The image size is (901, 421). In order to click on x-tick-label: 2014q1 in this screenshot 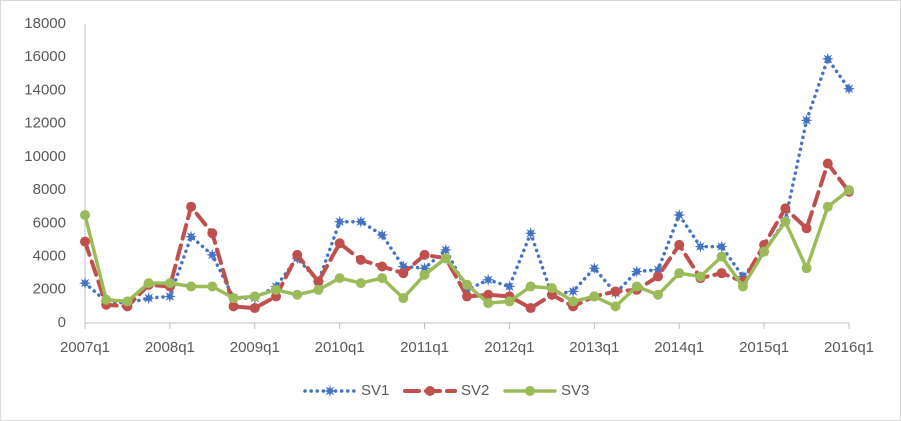, I will do `click(679, 347)`.